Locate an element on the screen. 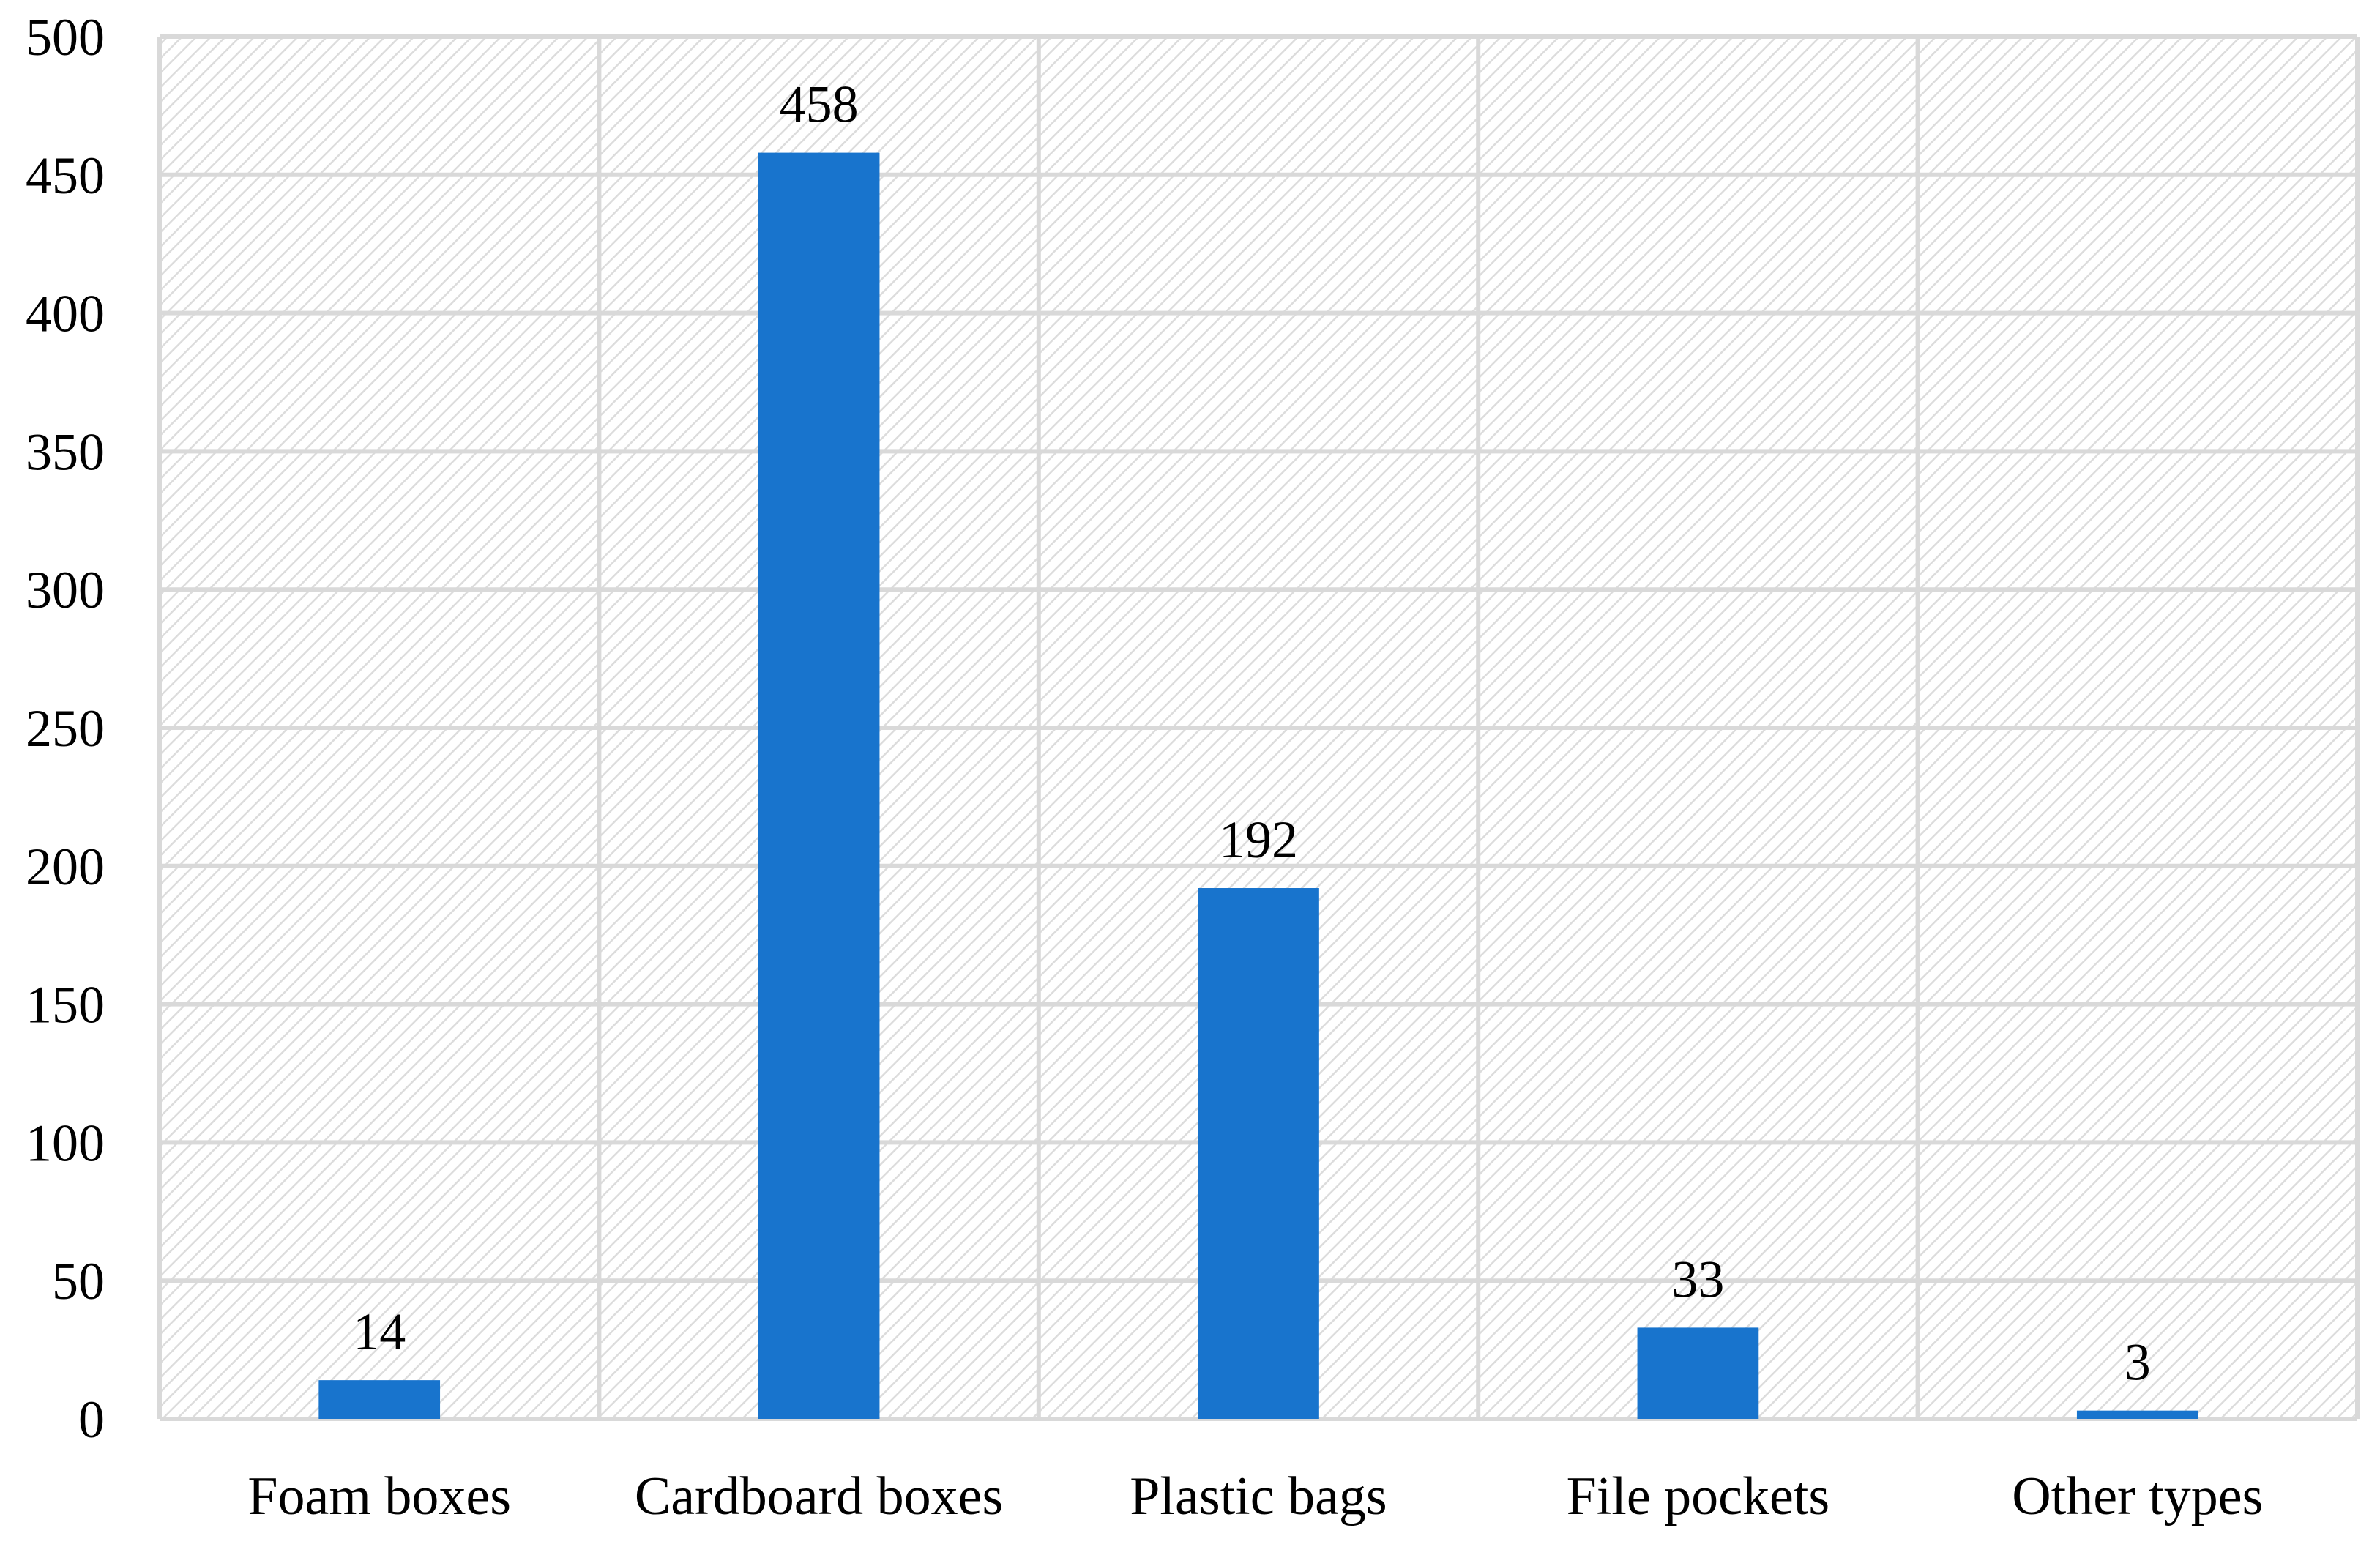 Image resolution: width=2380 pixels, height=1547 pixels. y-tick-label-0: 0 is located at coordinates (92, 1420).